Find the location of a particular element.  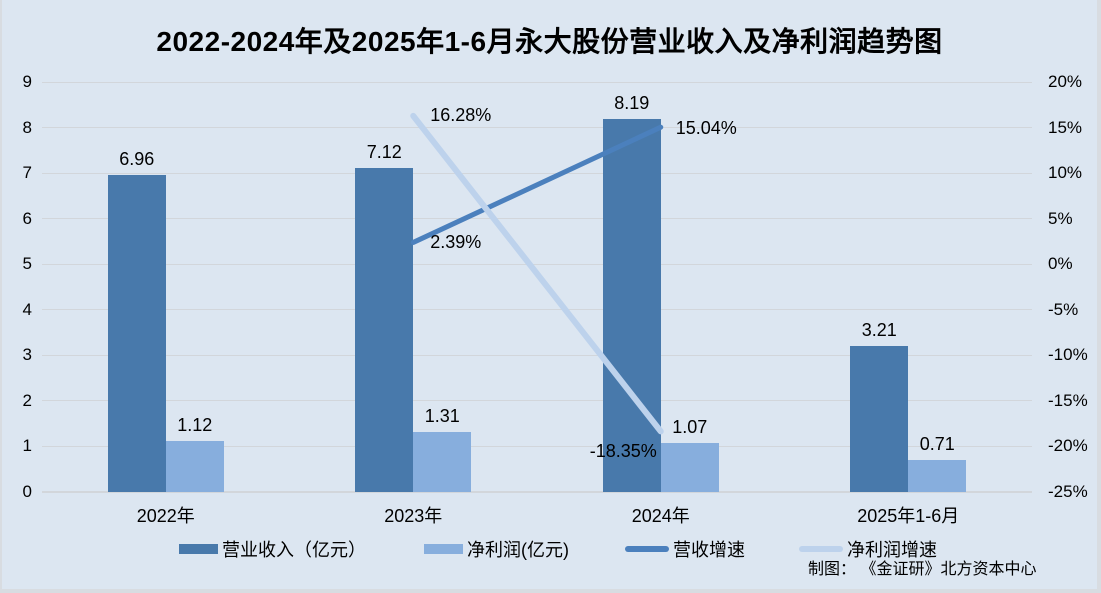

legend-item-label: 营收增速 is located at coordinates (709, 550).